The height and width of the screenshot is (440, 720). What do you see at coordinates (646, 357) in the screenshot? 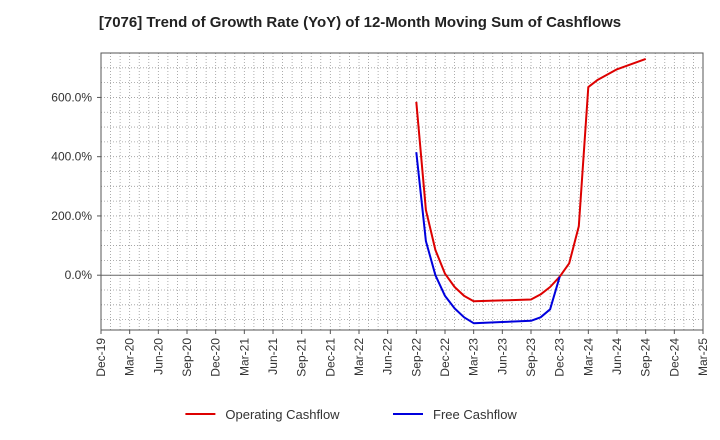
I see `x-tick-label: Sep-24` at bounding box center [646, 357].